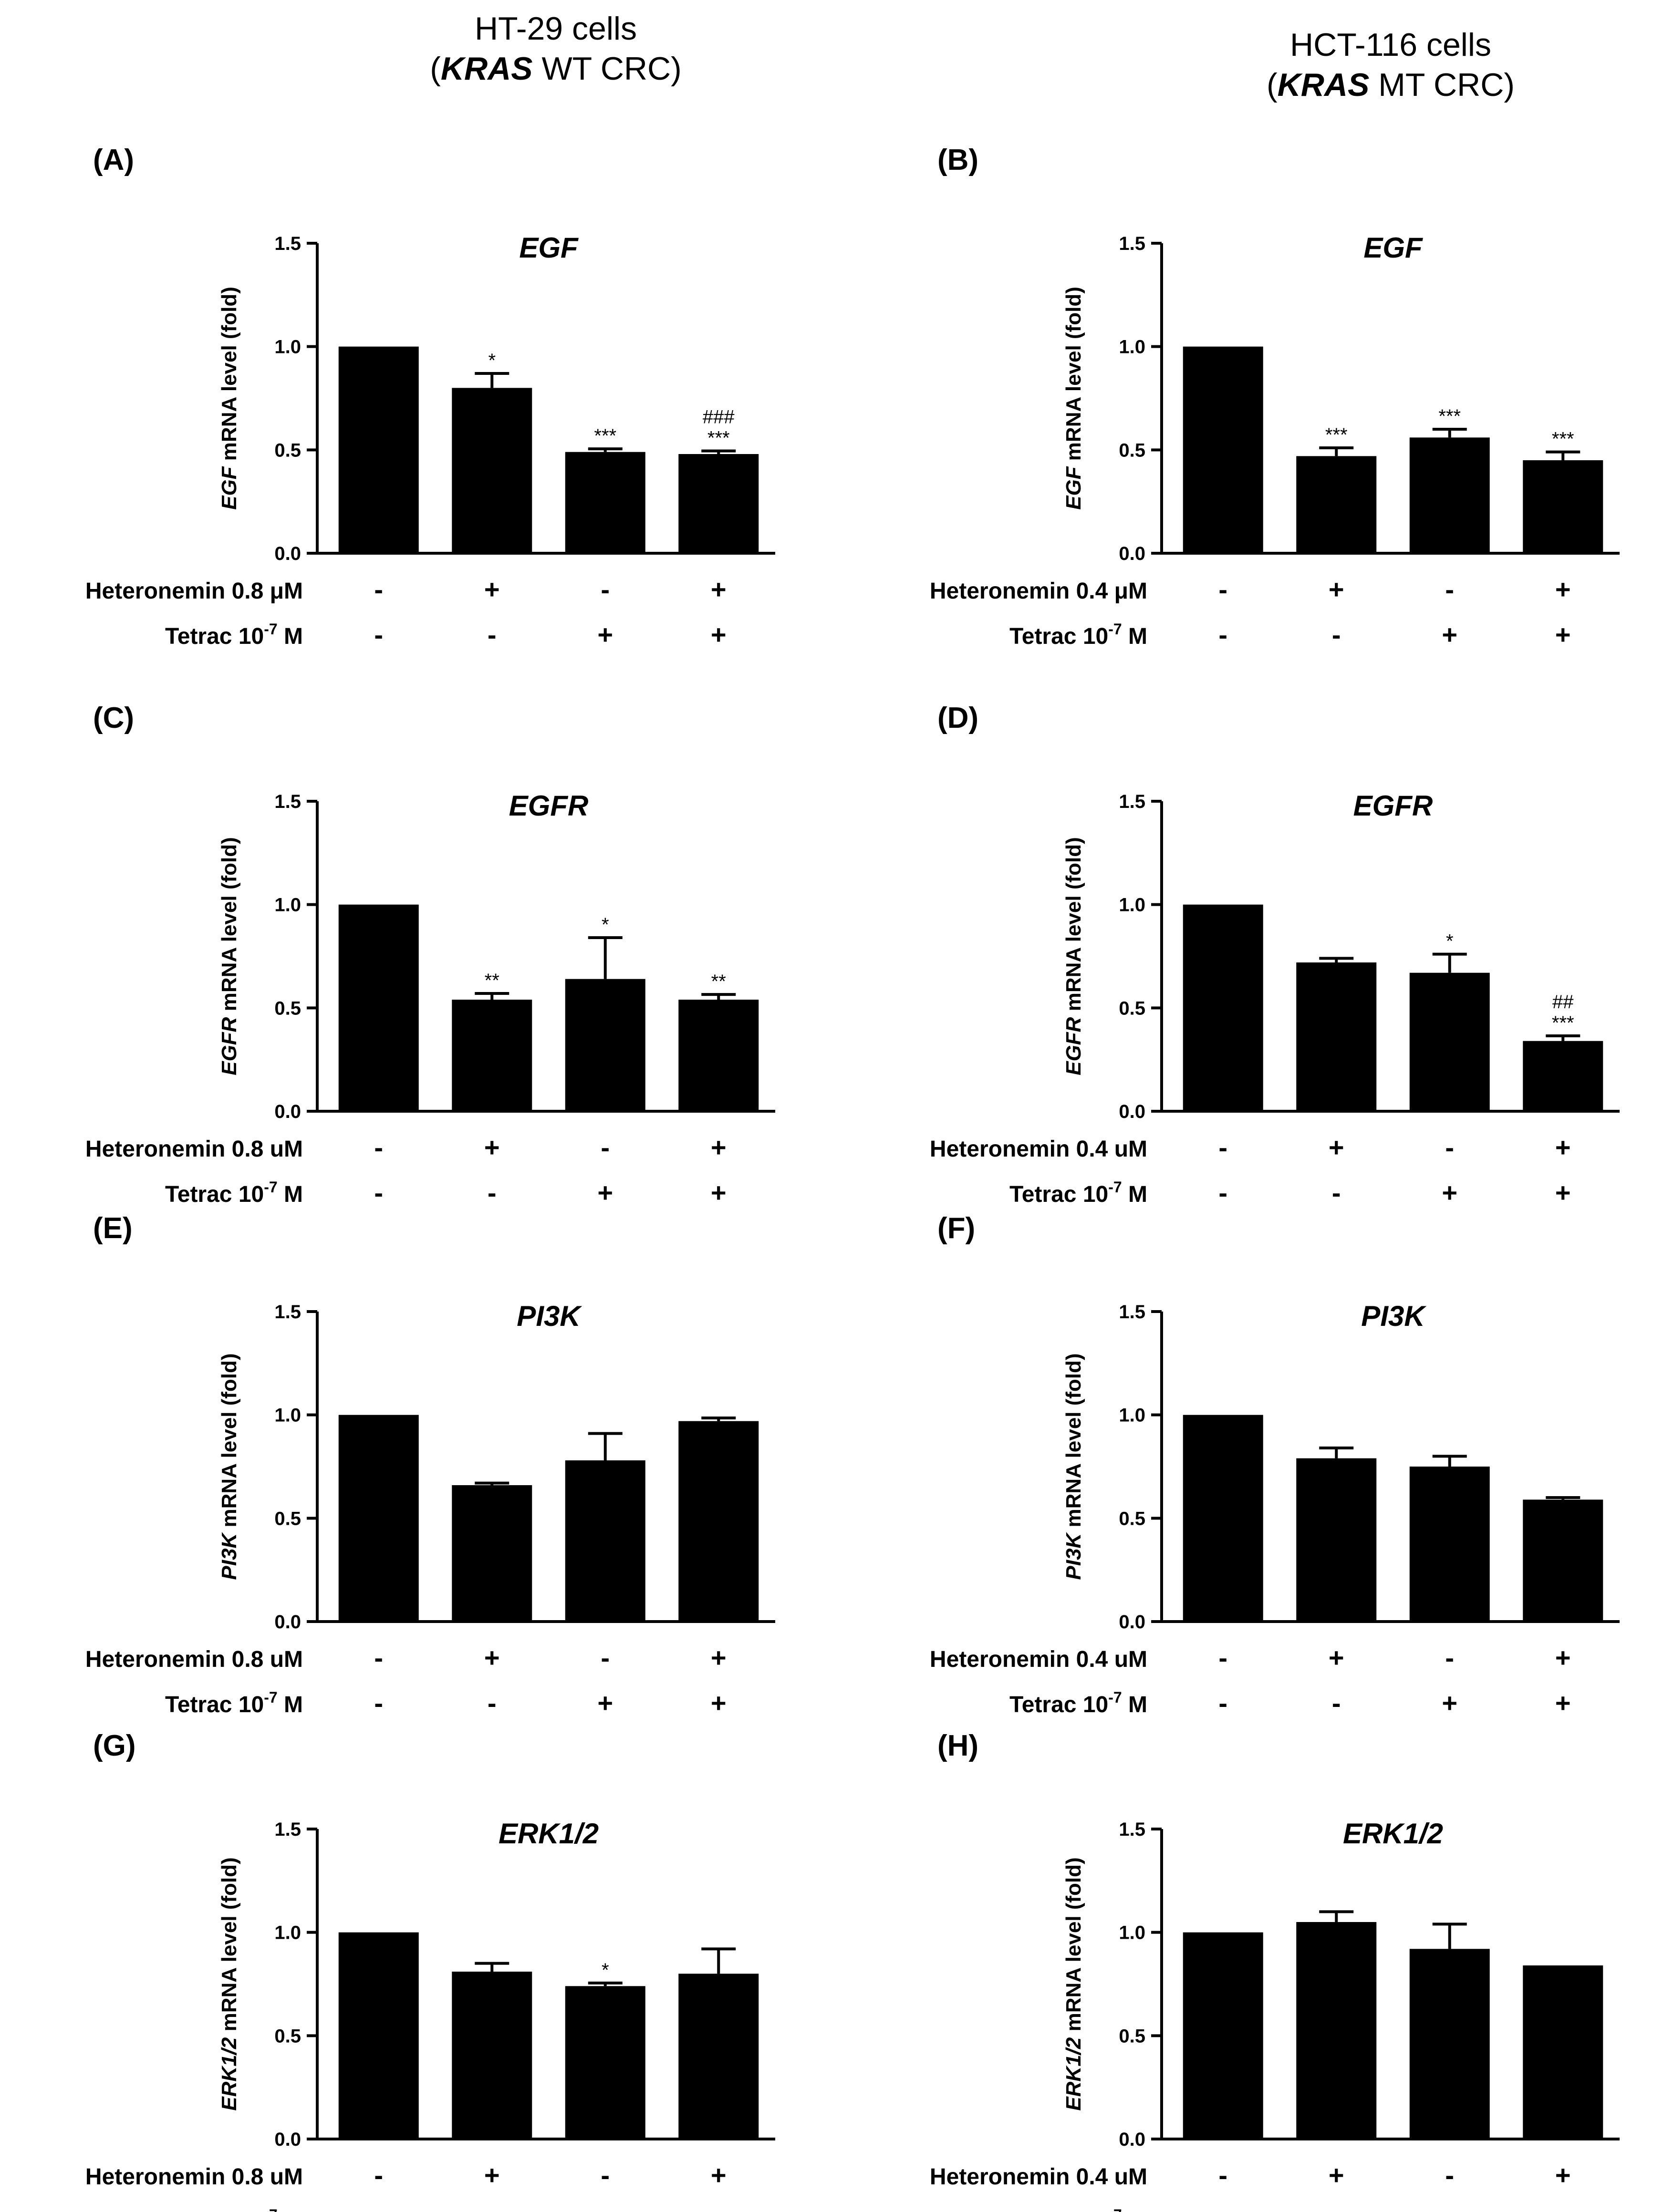  Describe the element at coordinates (1038, 2177) in the screenshot. I see `treatment-label: Heteronemin 0.4 uM` at that location.